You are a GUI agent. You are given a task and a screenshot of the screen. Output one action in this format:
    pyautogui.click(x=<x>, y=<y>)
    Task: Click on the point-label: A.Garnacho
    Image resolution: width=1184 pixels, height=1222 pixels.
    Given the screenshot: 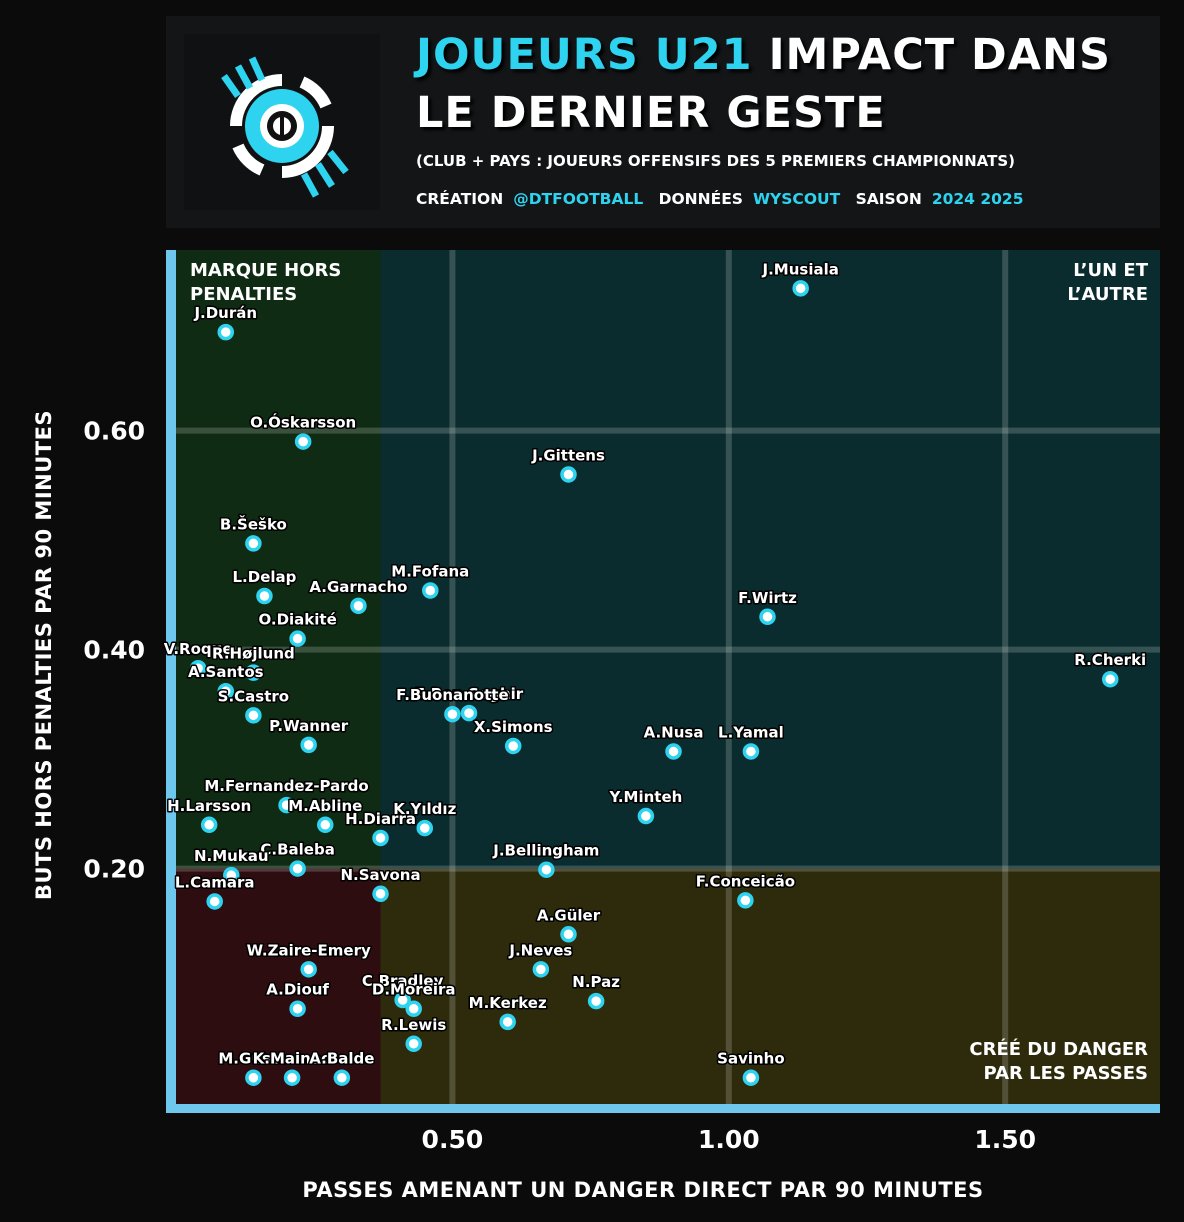 What is the action you would take?
    pyautogui.click(x=358, y=587)
    